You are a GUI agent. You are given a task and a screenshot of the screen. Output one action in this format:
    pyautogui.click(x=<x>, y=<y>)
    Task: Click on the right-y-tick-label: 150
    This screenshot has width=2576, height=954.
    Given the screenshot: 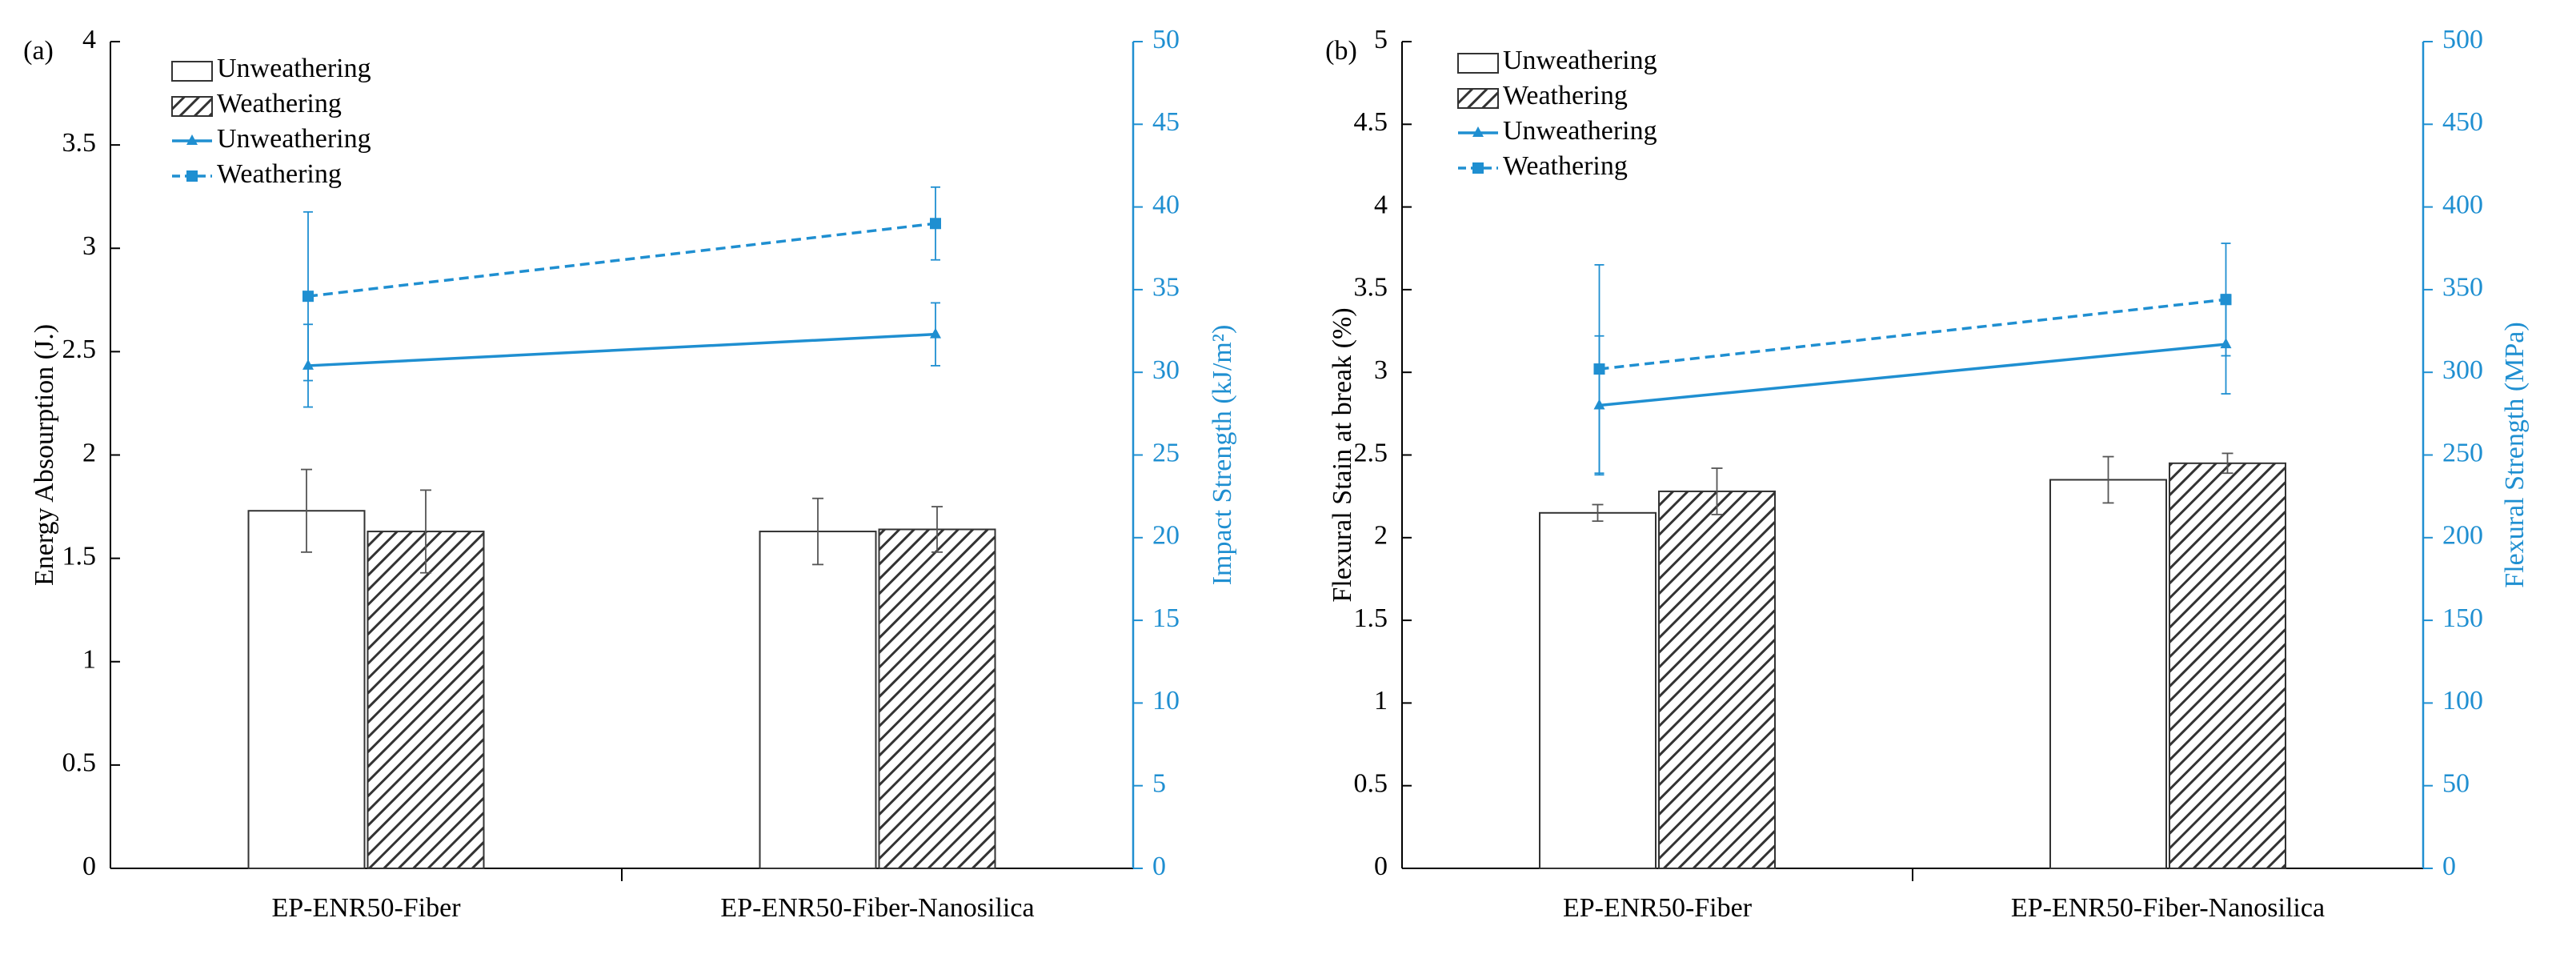 What is the action you would take?
    pyautogui.click(x=2462, y=618)
    